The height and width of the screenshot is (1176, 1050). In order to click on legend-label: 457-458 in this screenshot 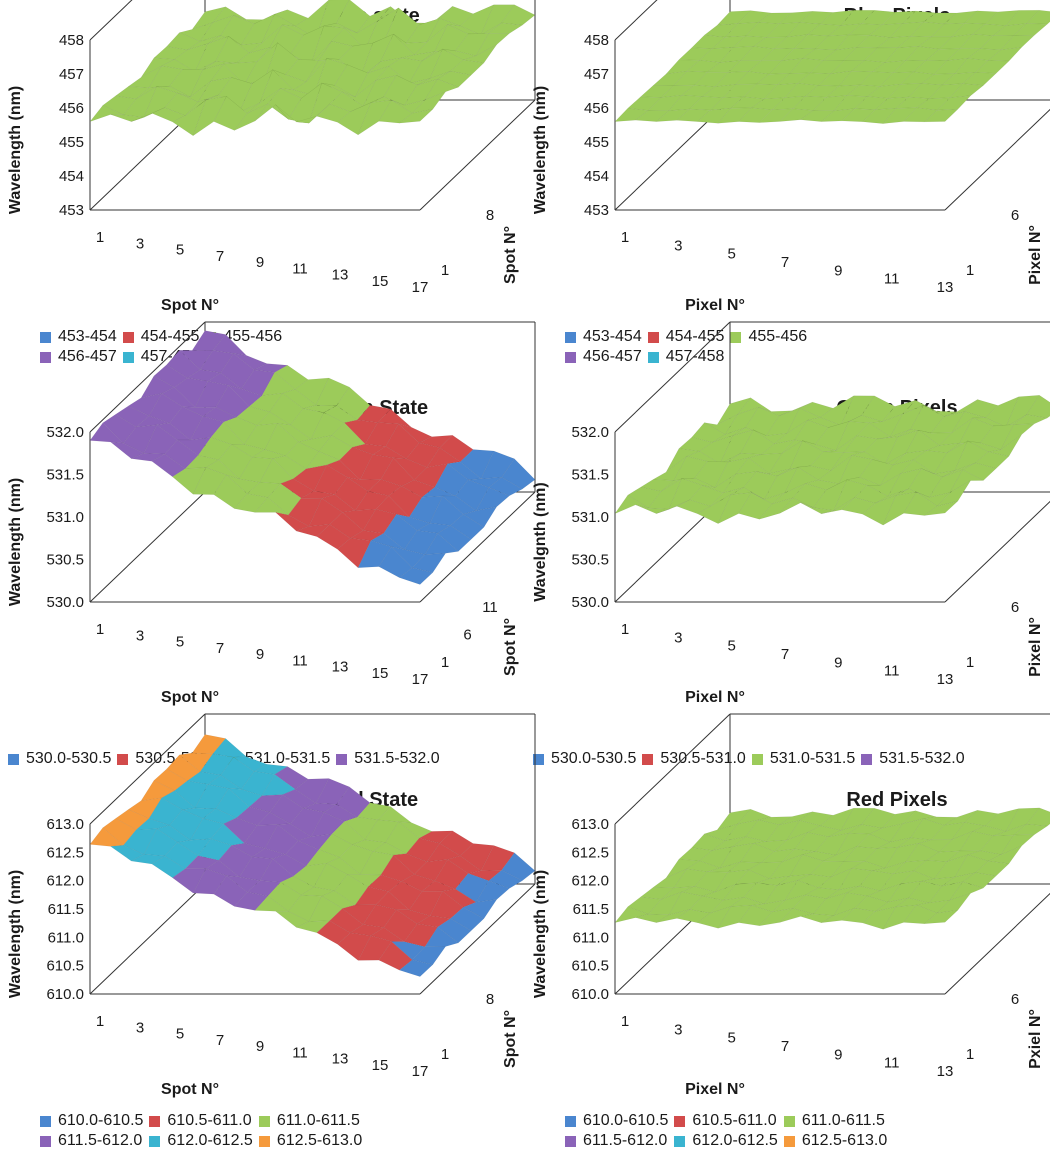, I will do `click(695, 356)`.